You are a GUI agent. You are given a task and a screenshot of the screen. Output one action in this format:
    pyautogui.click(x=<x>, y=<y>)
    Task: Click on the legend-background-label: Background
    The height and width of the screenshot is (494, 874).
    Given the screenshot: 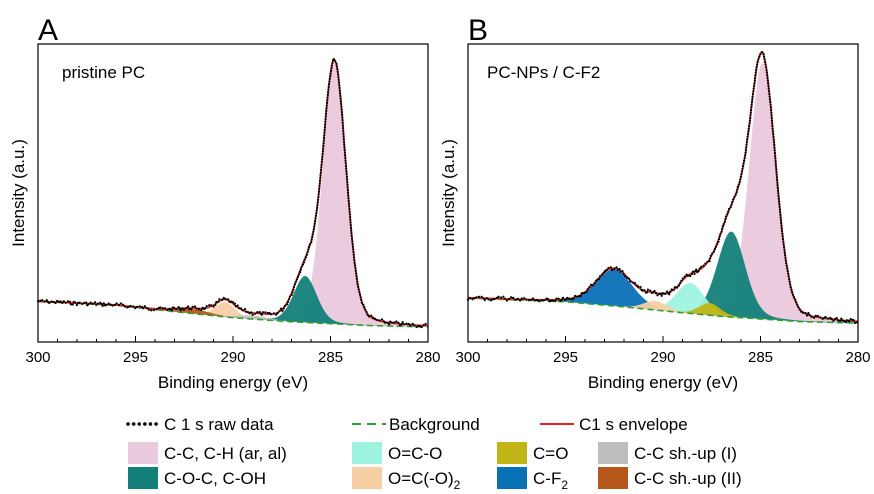 What is the action you would take?
    pyautogui.click(x=434, y=424)
    